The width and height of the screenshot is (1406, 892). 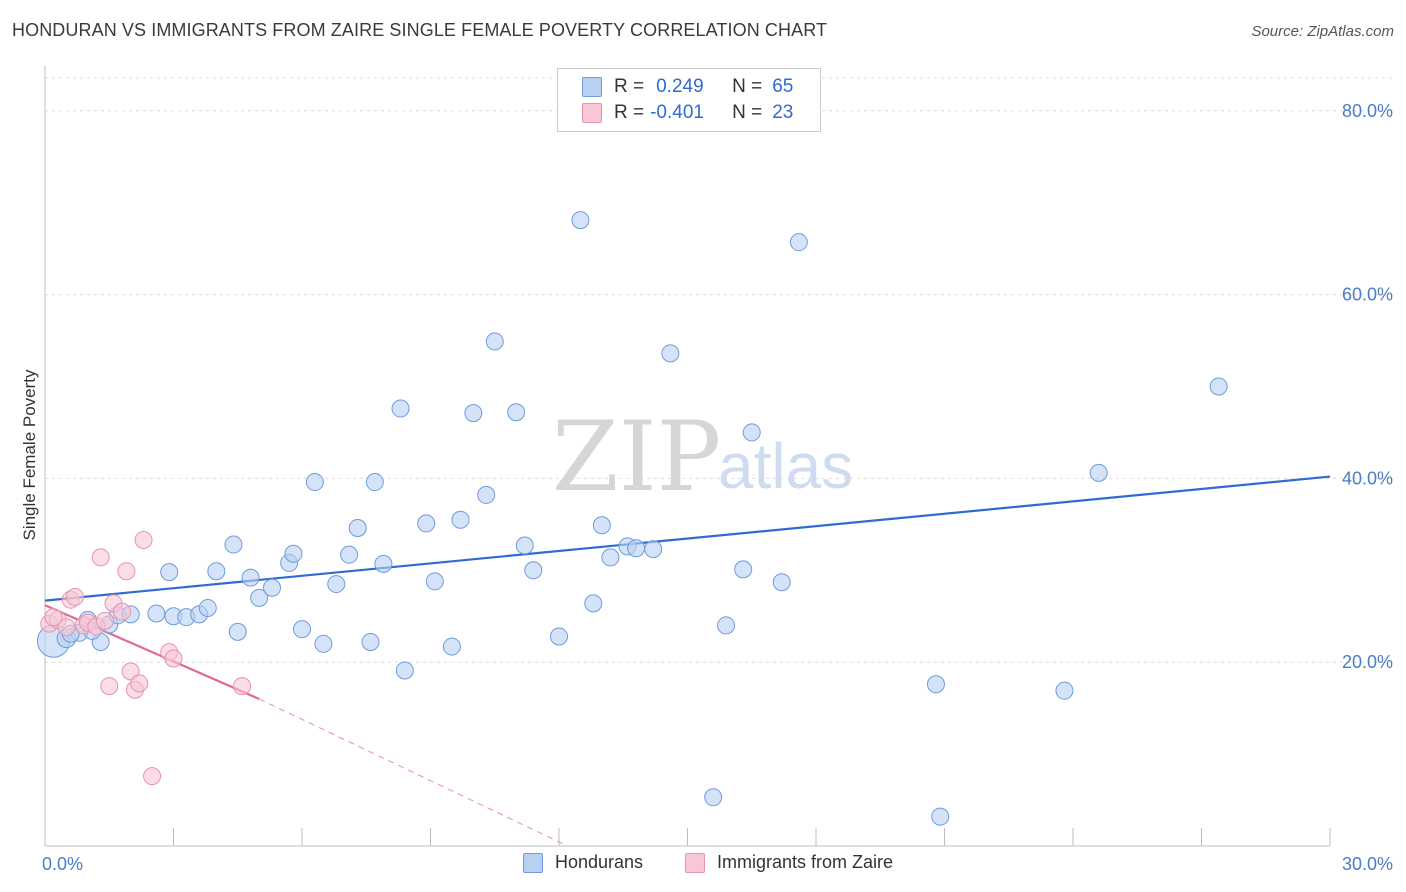 I want to click on source-credit: Source: ZipAtlas.com, so click(x=1322, y=31).